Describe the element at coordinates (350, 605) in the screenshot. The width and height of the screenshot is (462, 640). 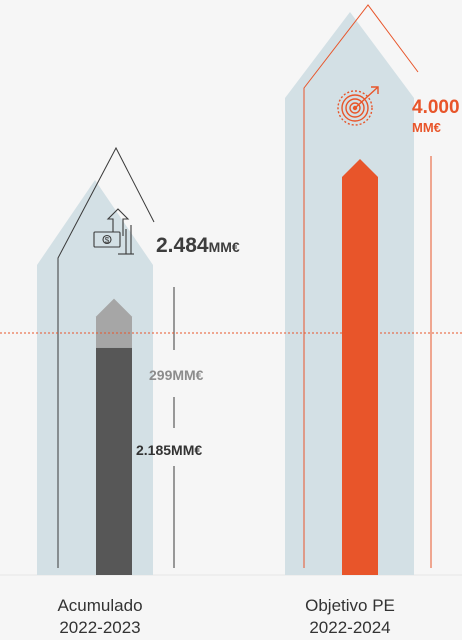
I see `category-label-2-line1: Objetivo PE` at that location.